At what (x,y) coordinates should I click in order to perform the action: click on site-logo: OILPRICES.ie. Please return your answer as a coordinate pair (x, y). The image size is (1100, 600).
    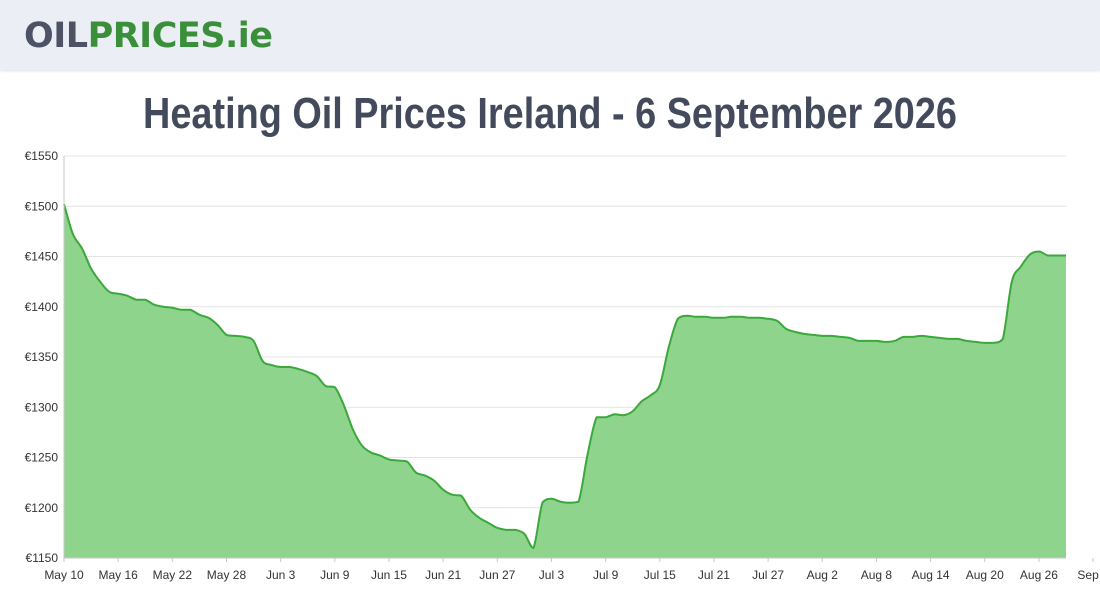
    Looking at the image, I should click on (148, 36).